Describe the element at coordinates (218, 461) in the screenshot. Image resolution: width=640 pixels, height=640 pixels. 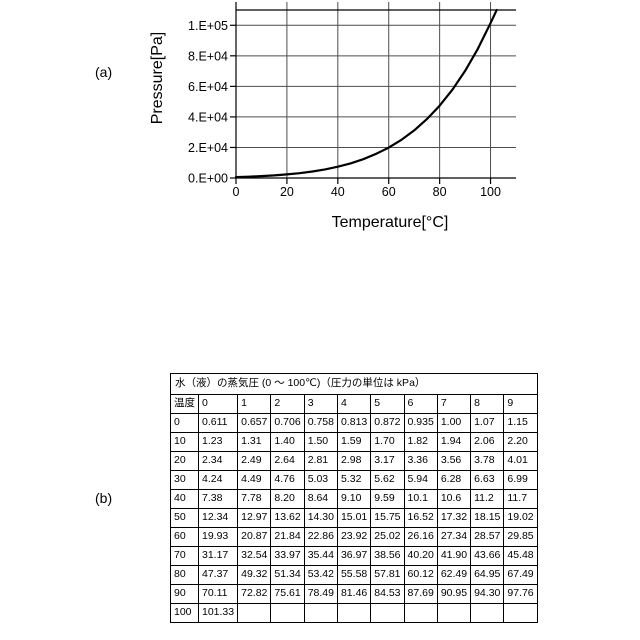
I see `table-cell: 2.34` at that location.